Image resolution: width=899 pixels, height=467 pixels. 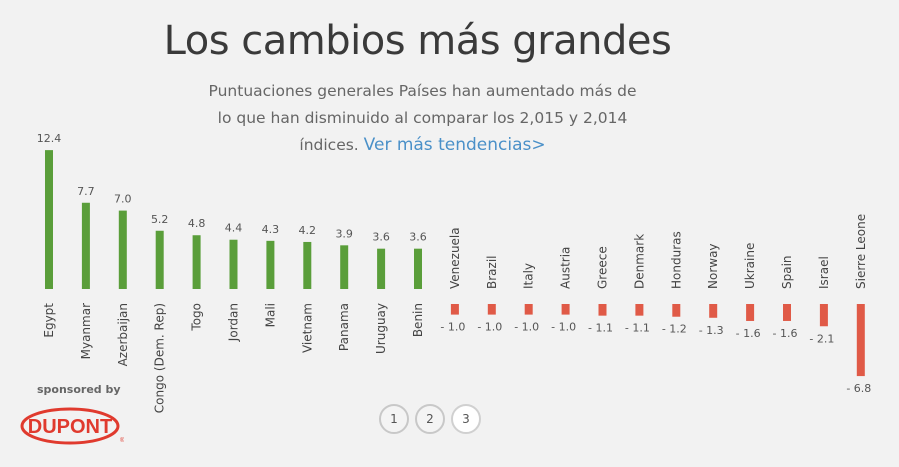 I want to click on page-title: Los cambios más grandes, so click(x=417, y=41).